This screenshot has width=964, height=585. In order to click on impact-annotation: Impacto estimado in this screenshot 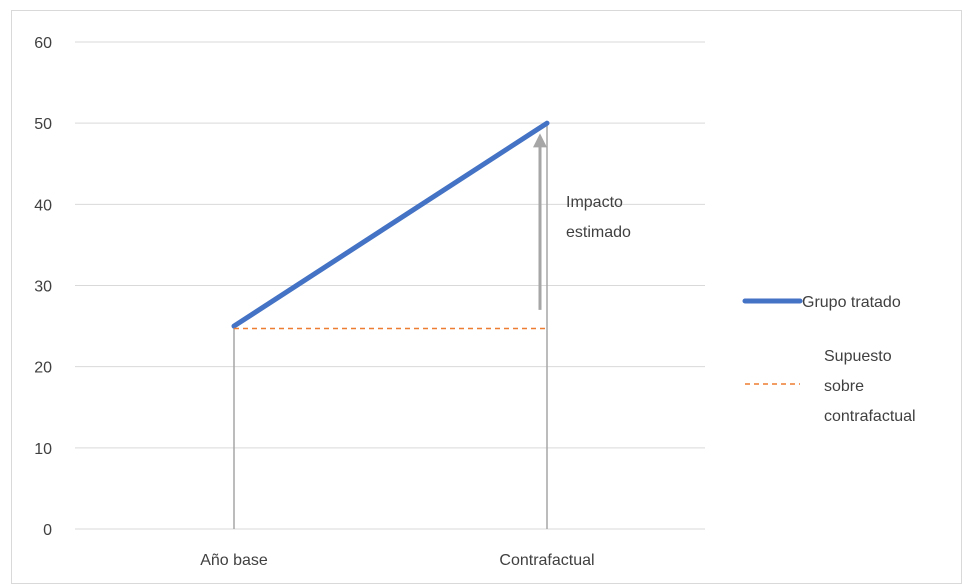, I will do `click(582, 221)`.